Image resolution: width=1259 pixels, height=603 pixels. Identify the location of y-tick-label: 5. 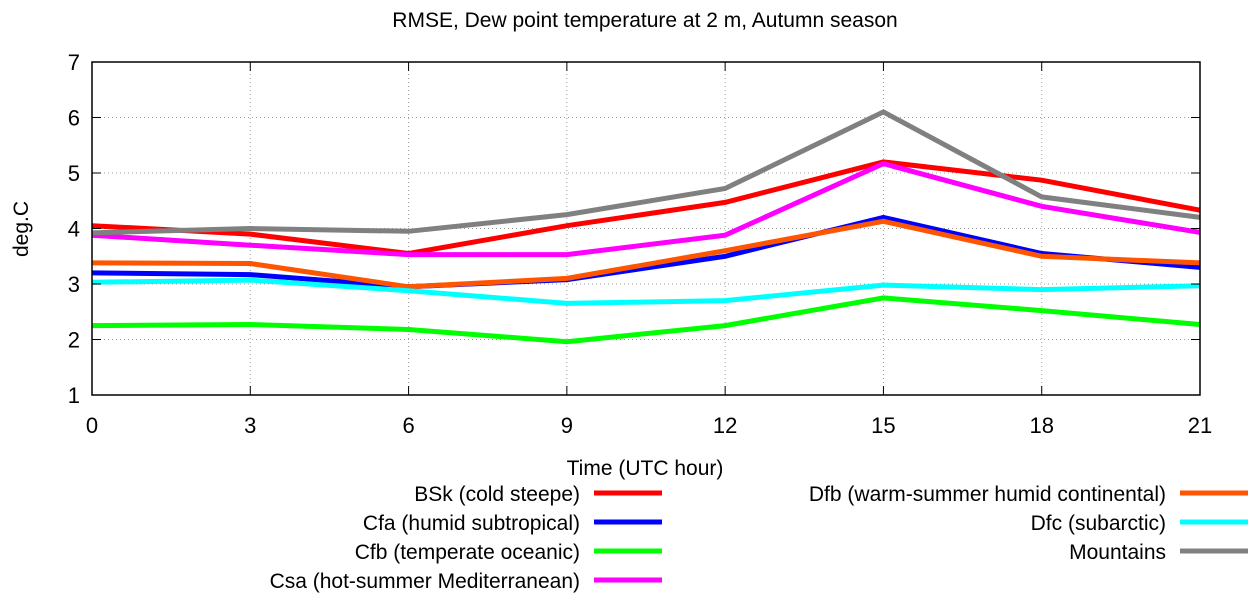
(74, 173).